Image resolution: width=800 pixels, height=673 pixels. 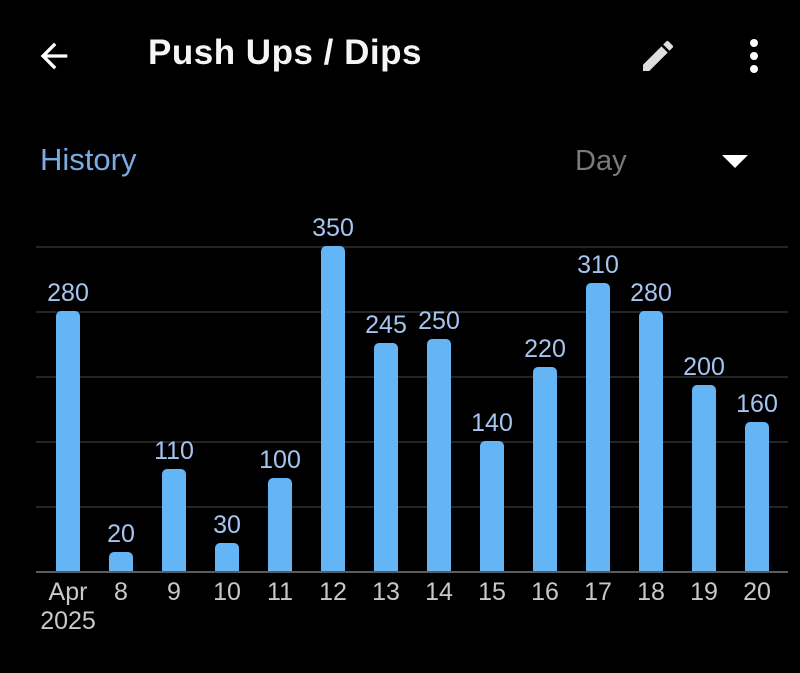 What do you see at coordinates (386, 325) in the screenshot?
I see `bar-value-label: 245` at bounding box center [386, 325].